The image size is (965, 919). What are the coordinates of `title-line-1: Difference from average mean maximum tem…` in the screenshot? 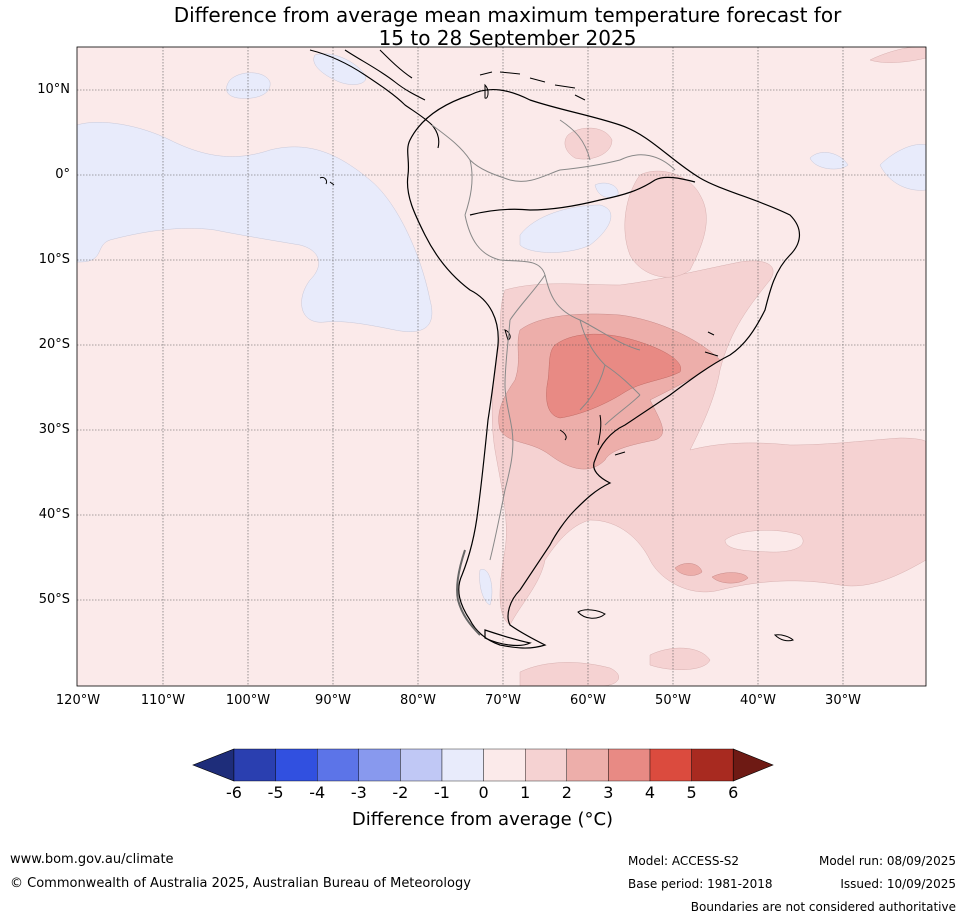 It's located at (507, 15).